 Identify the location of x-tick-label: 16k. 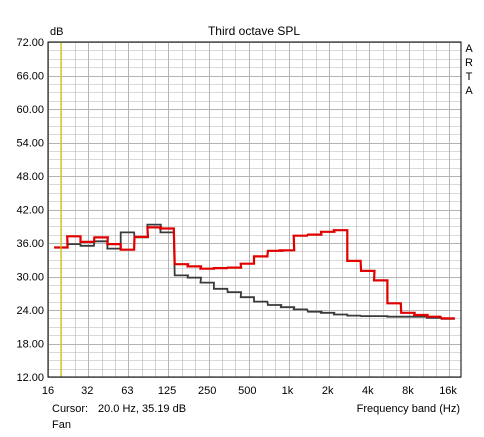
(448, 391).